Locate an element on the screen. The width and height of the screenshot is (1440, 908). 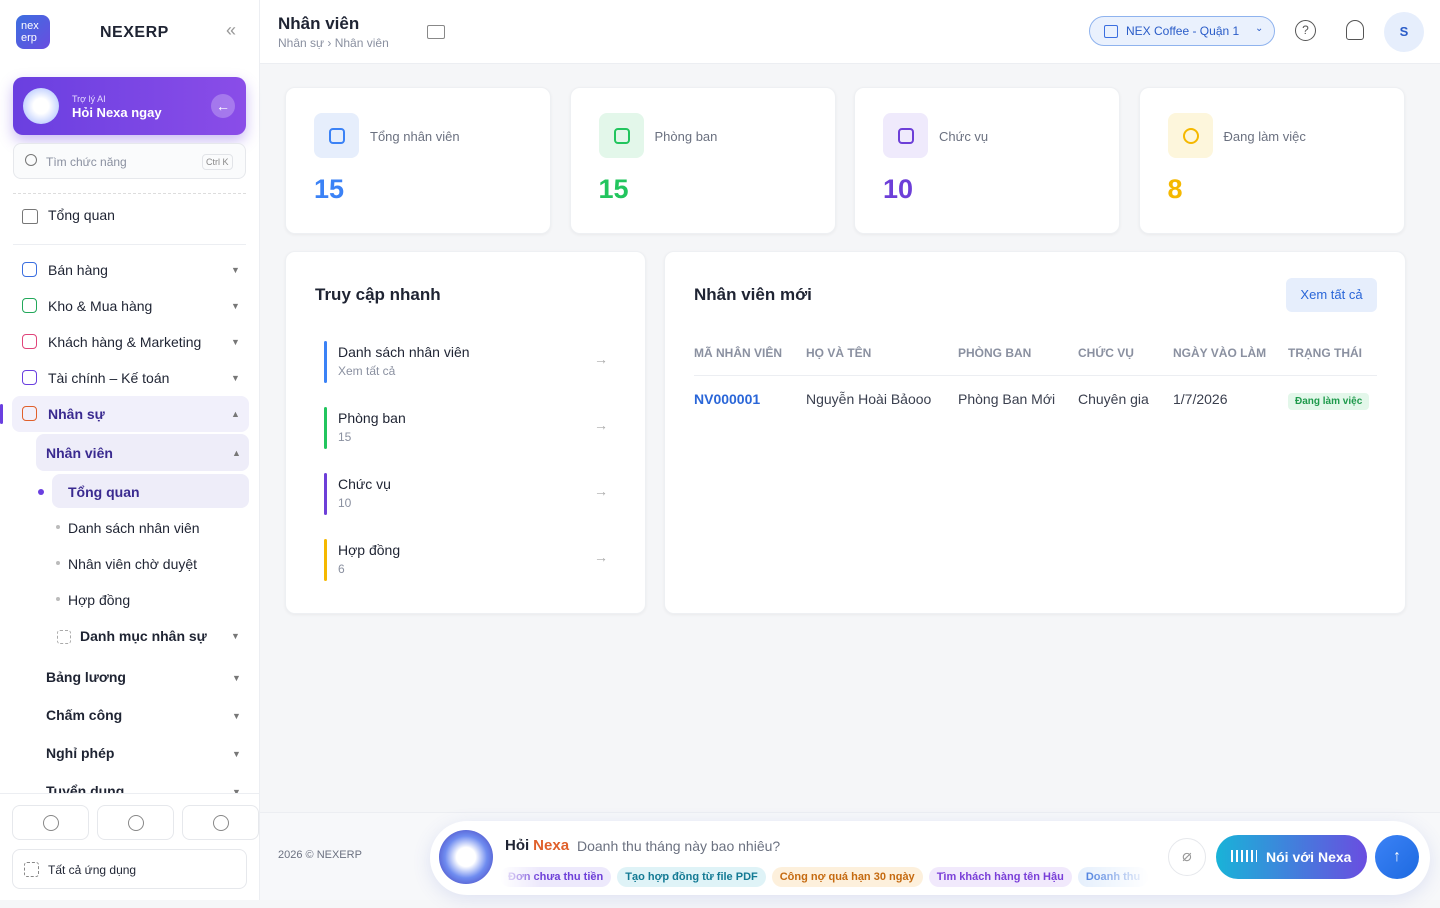
collapse-button: « is located at coordinates (231, 30).